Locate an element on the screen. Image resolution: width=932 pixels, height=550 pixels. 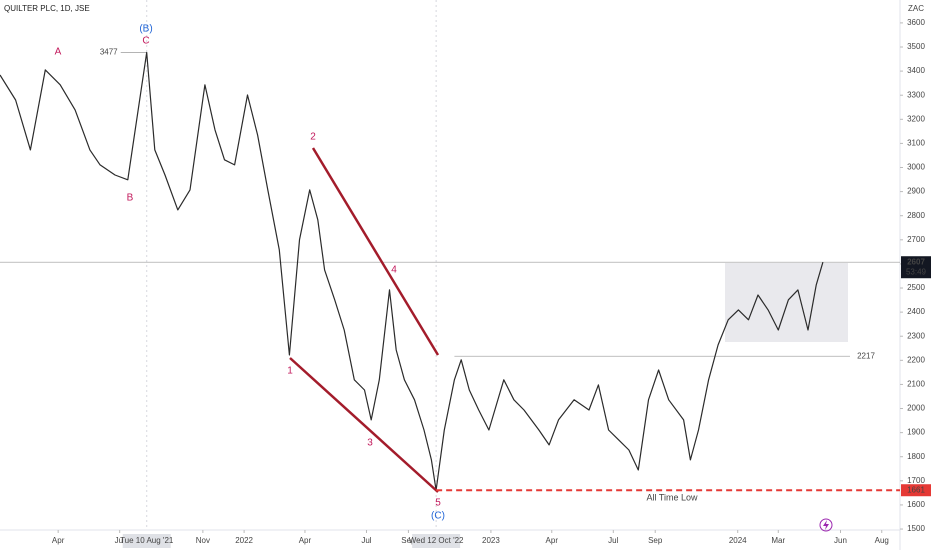
y-tick-label: 1800 is located at coordinates (916, 456).